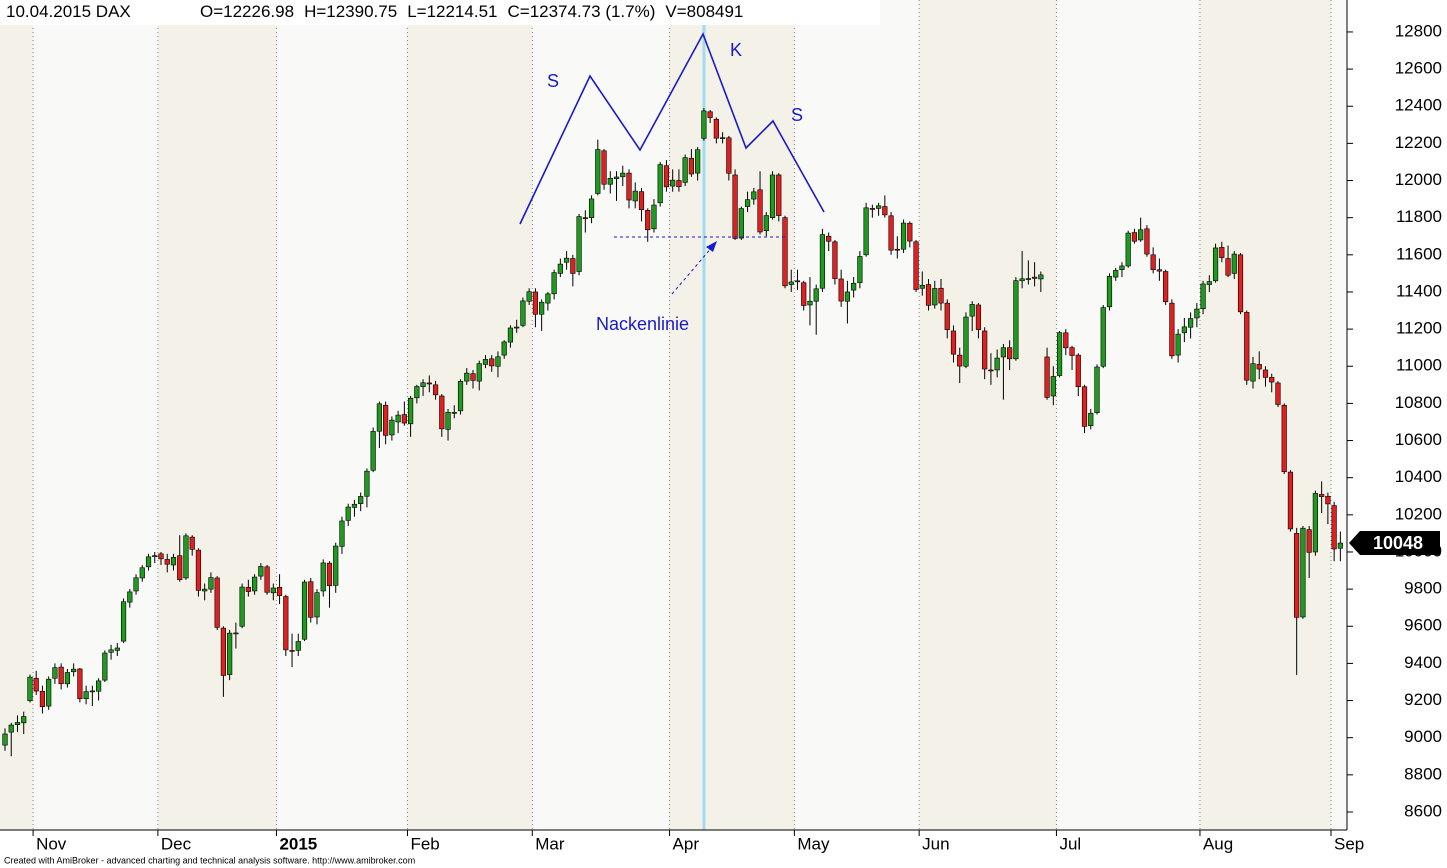  What do you see at coordinates (711, 246) in the screenshot?
I see `arrow-head` at bounding box center [711, 246].